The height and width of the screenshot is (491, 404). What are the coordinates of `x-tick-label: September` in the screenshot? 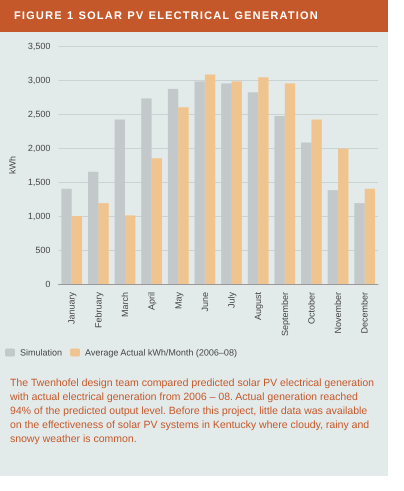 It's located at (285, 314).